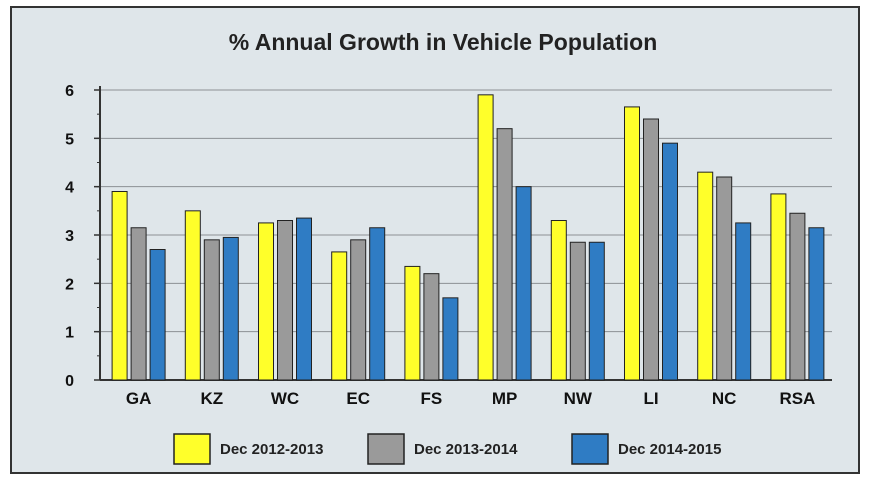 This screenshot has width=870, height=480. I want to click on legend: Dec 2012-2013 Dec 2013-2014 Dec 2014-2015, so click(447, 449).